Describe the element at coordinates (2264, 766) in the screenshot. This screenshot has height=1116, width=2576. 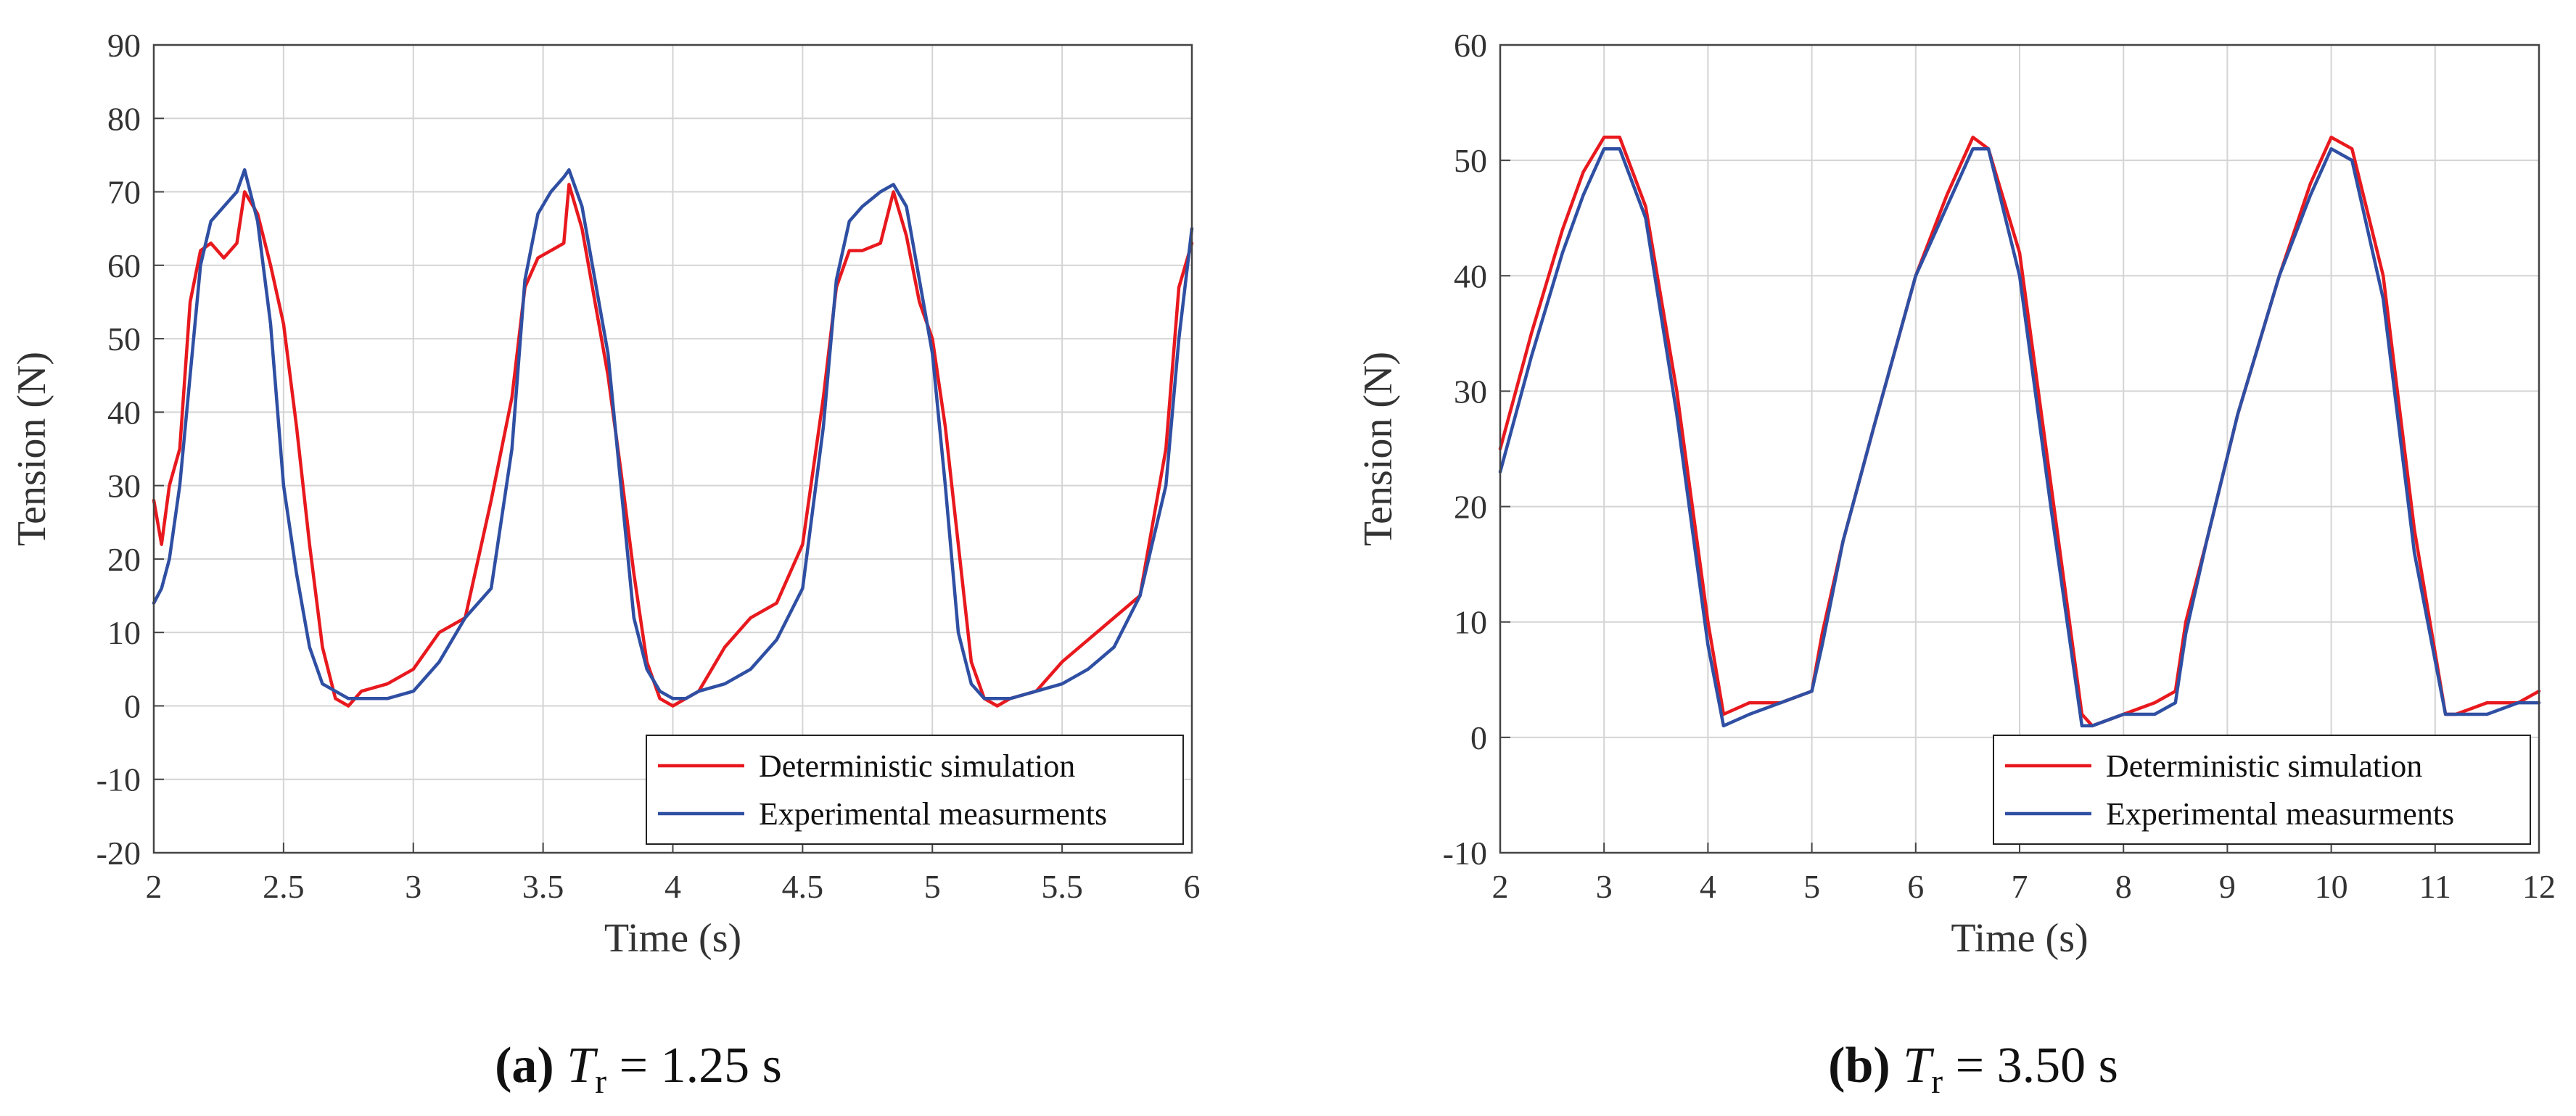
I see `chart-b-legend-label-simulation: Deterministic simulation` at that location.